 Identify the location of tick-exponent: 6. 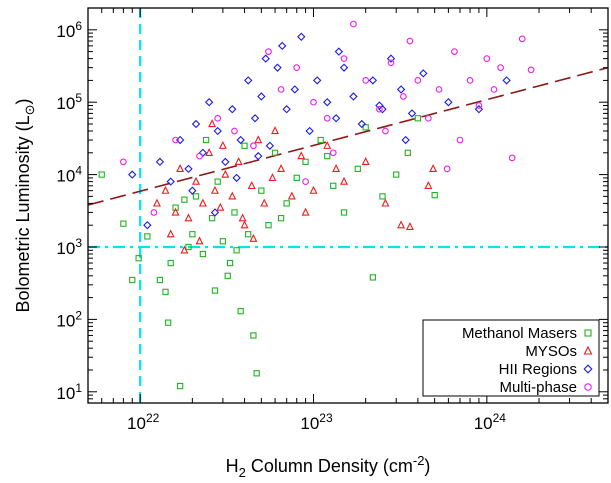
(78, 26).